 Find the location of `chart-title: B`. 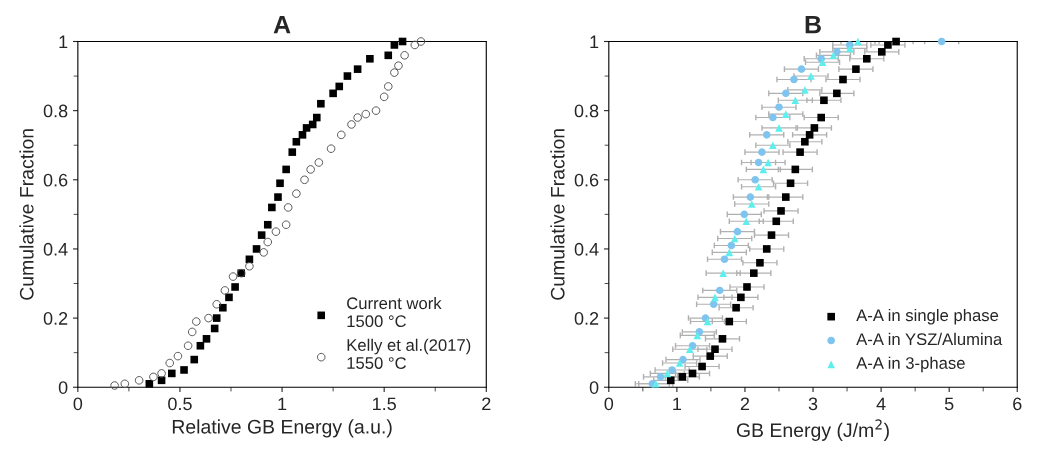

chart-title: B is located at coordinates (813, 24).